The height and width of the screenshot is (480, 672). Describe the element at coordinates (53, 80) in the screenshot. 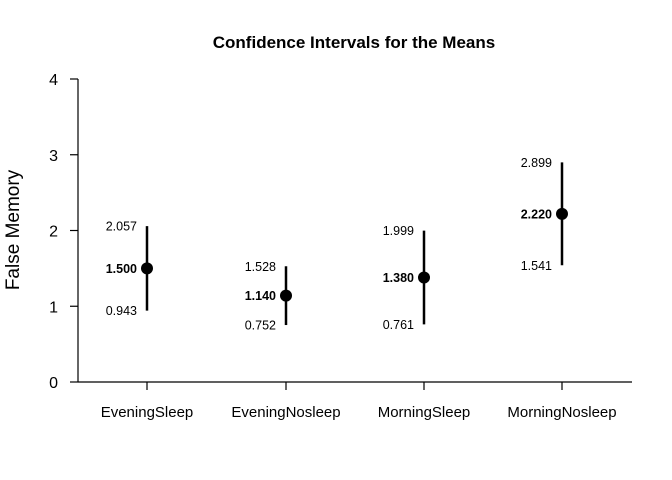

I see `y-tick-label: 4` at that location.